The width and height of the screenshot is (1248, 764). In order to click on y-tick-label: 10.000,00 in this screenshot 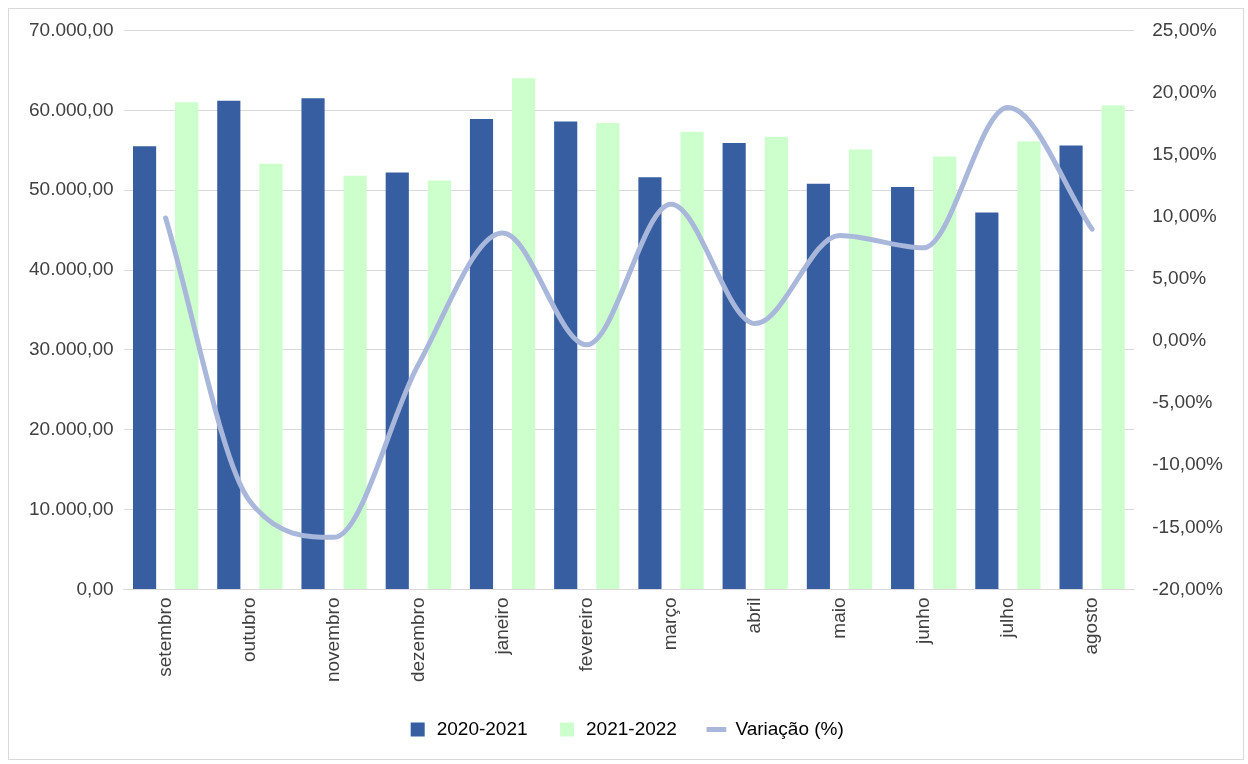, I will do `click(71, 508)`.